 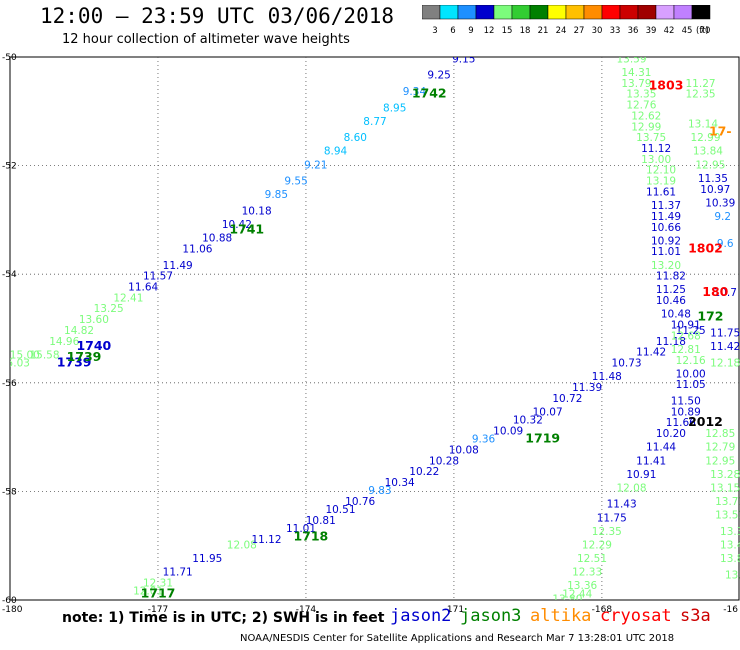 I want to click on wave-height-value: 10.66, so click(x=666, y=228).